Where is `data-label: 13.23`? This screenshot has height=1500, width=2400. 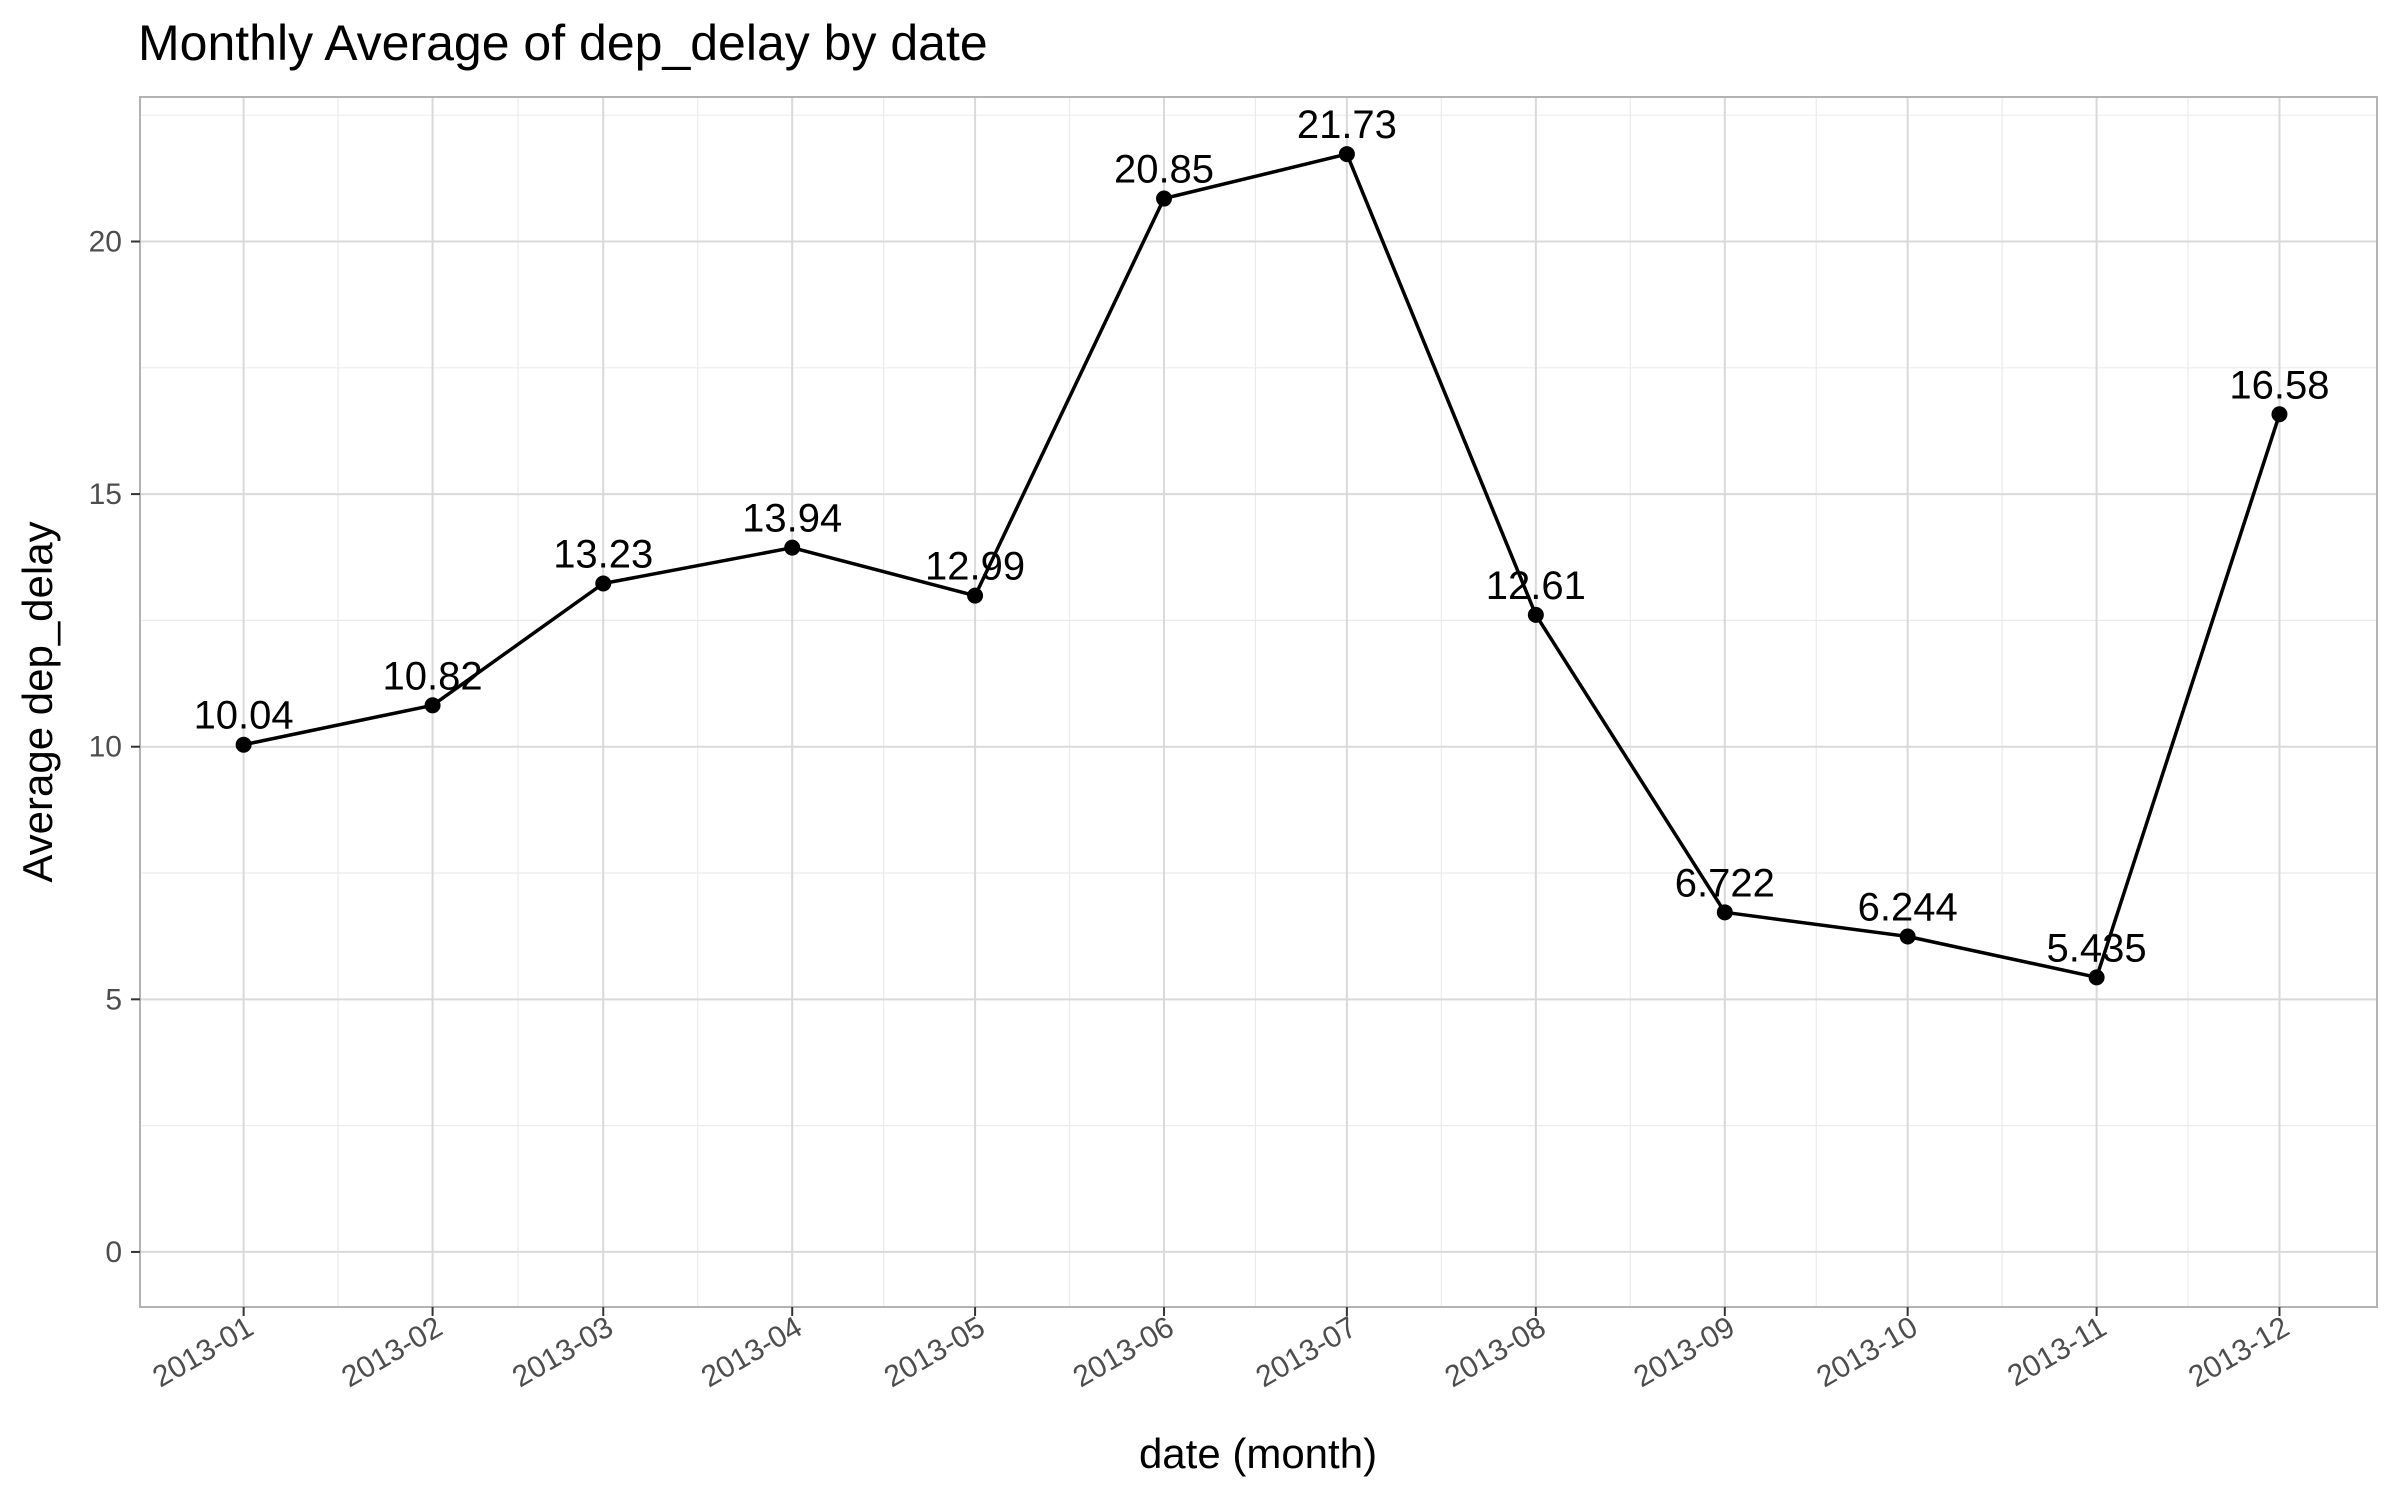
data-label: 13.23 is located at coordinates (603, 555).